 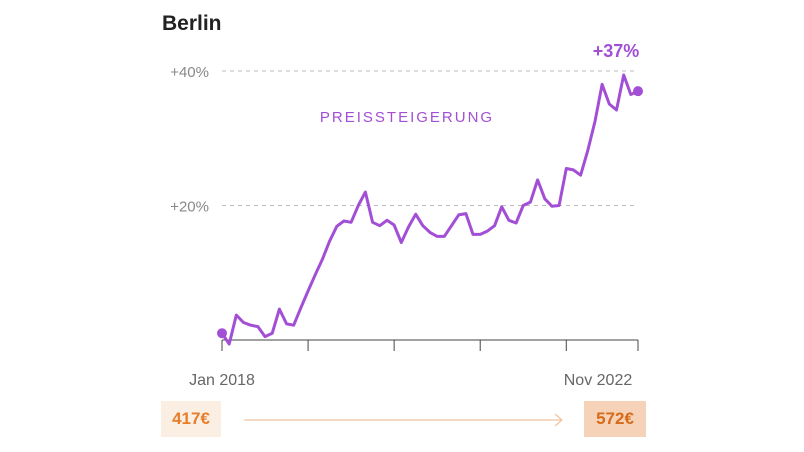 I want to click on start-point, so click(x=222, y=333).